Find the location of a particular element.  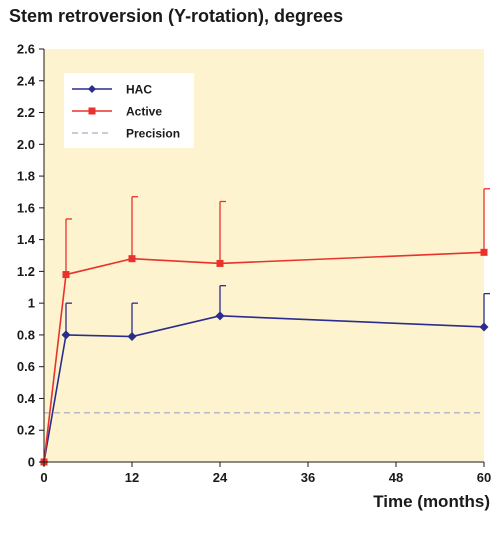

legend: HAC Active Precision is located at coordinates (129, 110).